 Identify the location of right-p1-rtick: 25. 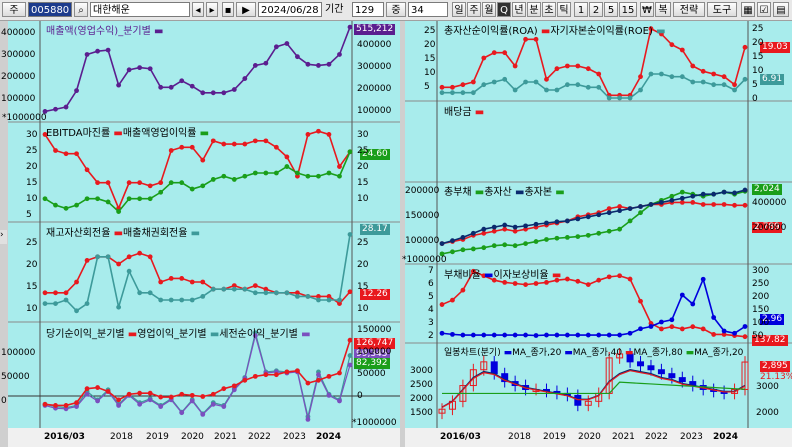
(758, 29).